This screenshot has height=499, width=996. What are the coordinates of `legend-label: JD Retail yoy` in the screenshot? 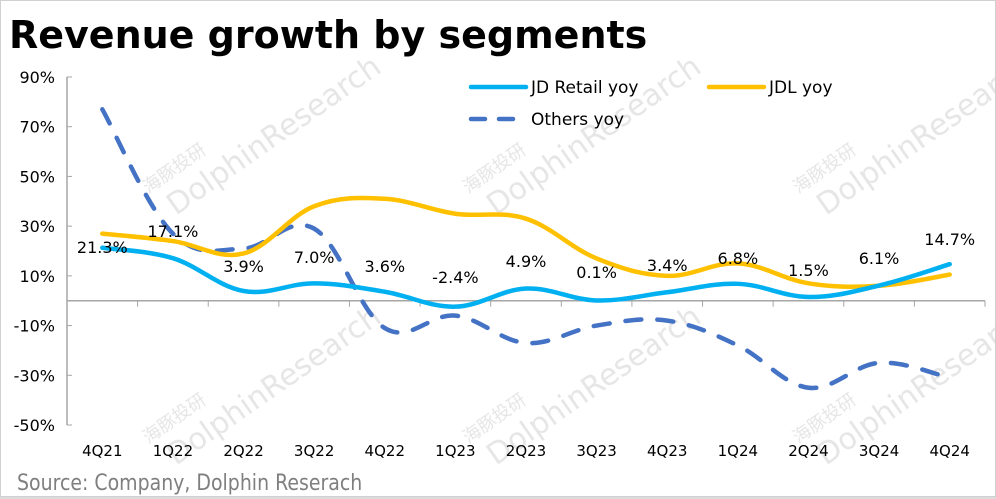 It's located at (584, 88).